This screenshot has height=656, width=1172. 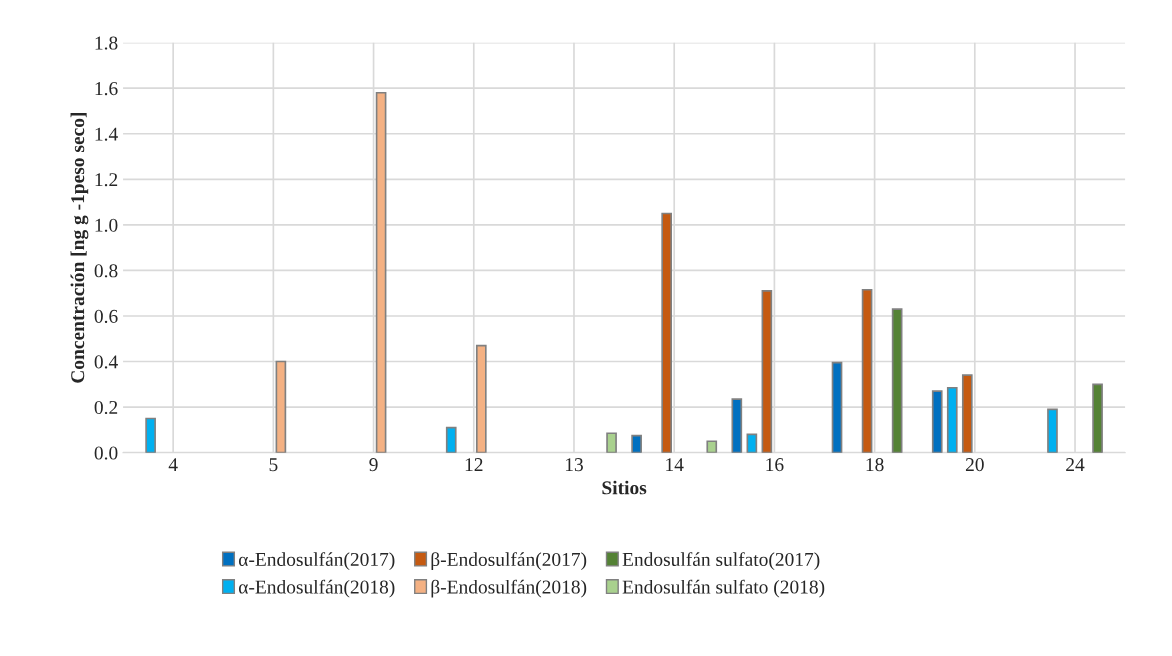 What do you see at coordinates (574, 465) in the screenshot?
I see `x-tick-label: 13` at bounding box center [574, 465].